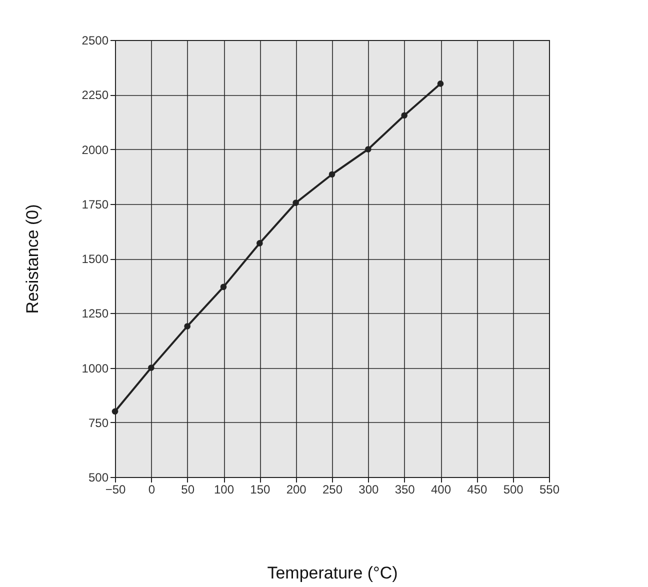 This screenshot has height=587, width=648. Describe the element at coordinates (405, 489) in the screenshot. I see `x-tick-label: 350` at that location.